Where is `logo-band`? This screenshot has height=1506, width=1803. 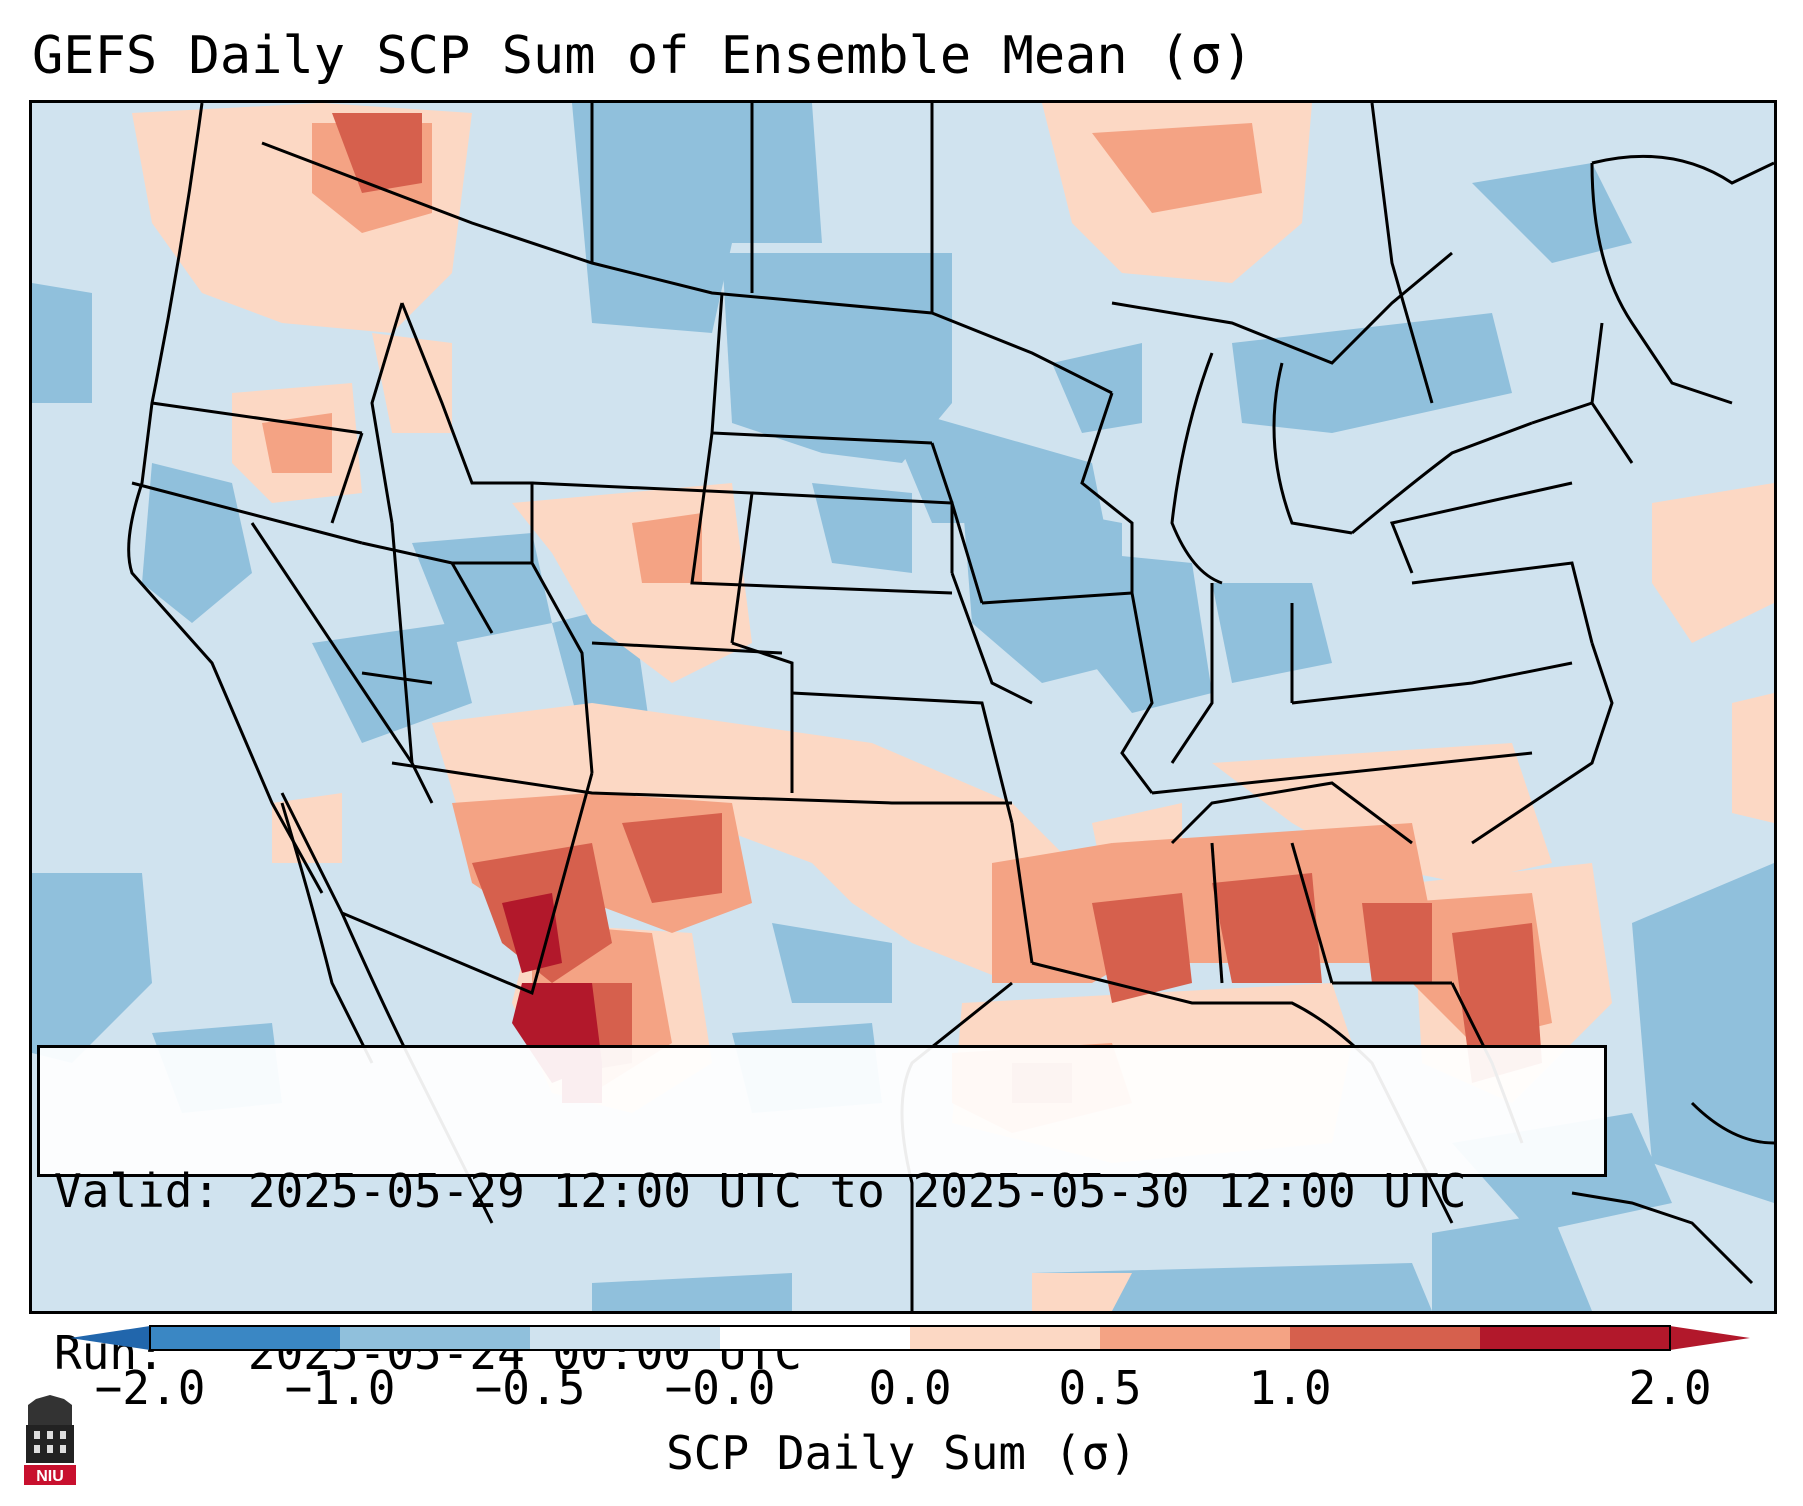
logo-band is located at coordinates (50, 1475).